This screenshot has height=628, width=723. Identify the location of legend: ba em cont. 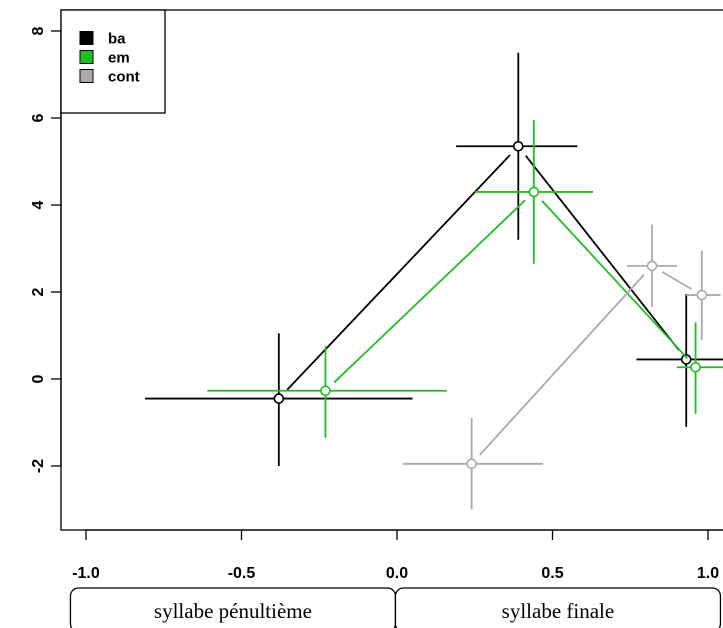
(113, 61).